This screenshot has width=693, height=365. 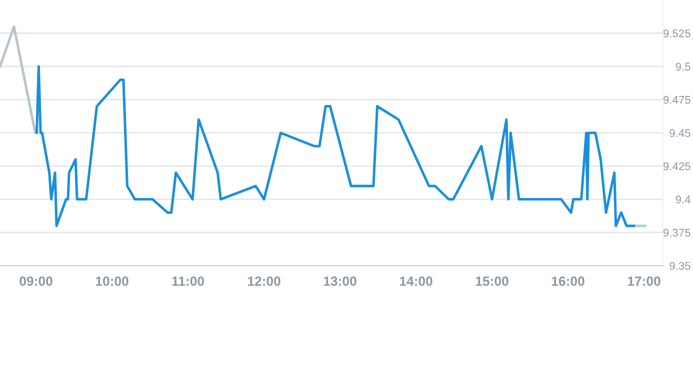 What do you see at coordinates (644, 281) in the screenshot?
I see `x-tick-label: 17:00` at bounding box center [644, 281].